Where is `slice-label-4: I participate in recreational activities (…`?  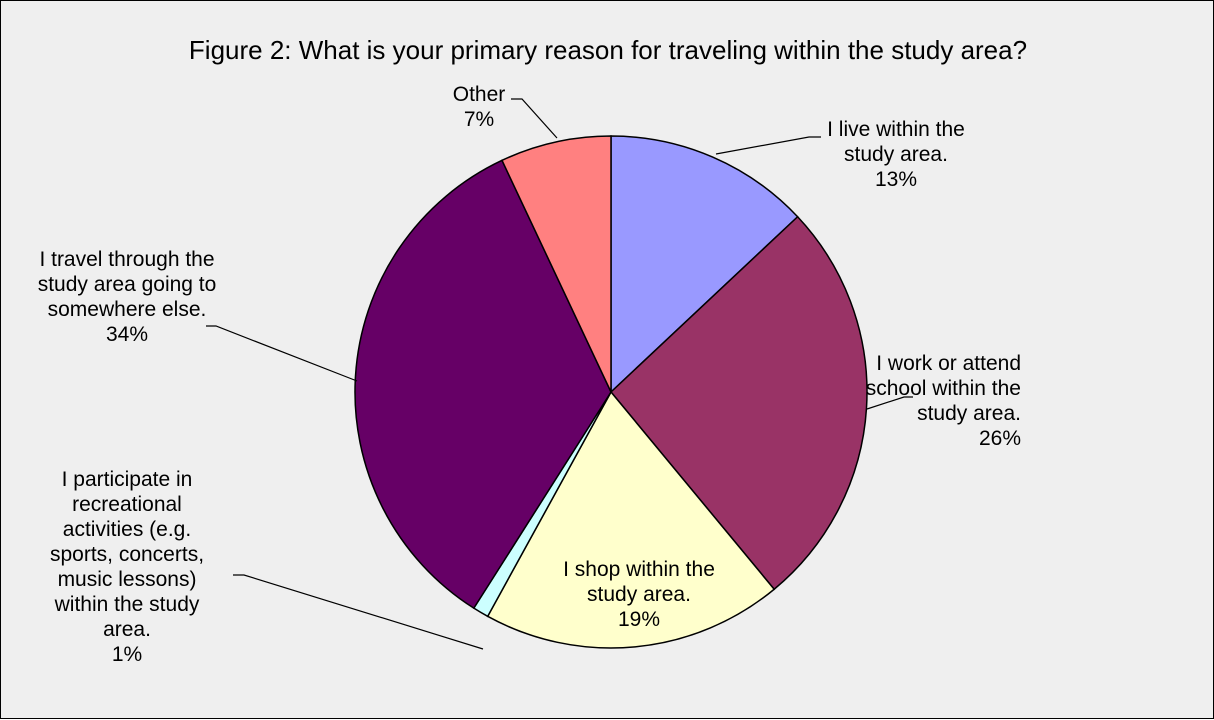 slice-label-4: I participate in recreational activities (… is located at coordinates (127, 567).